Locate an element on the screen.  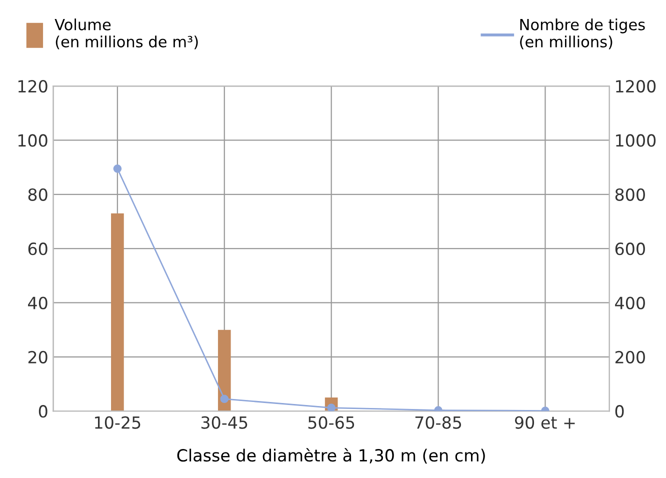
y2-tick-label: 400 is located at coordinates (630, 303).